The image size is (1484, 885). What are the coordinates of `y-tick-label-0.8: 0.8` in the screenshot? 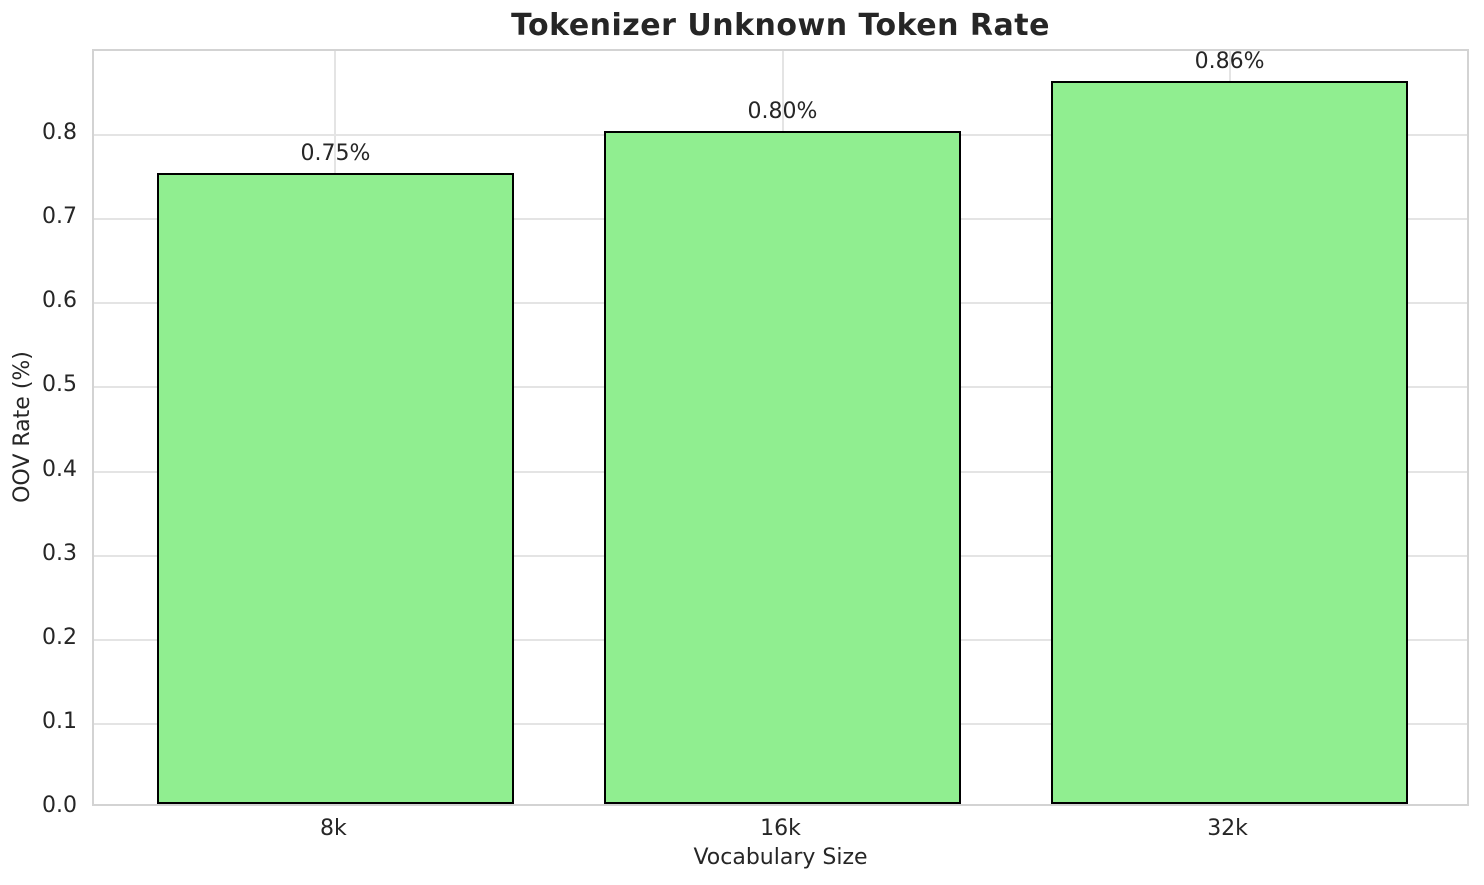 It's located at (59, 133).